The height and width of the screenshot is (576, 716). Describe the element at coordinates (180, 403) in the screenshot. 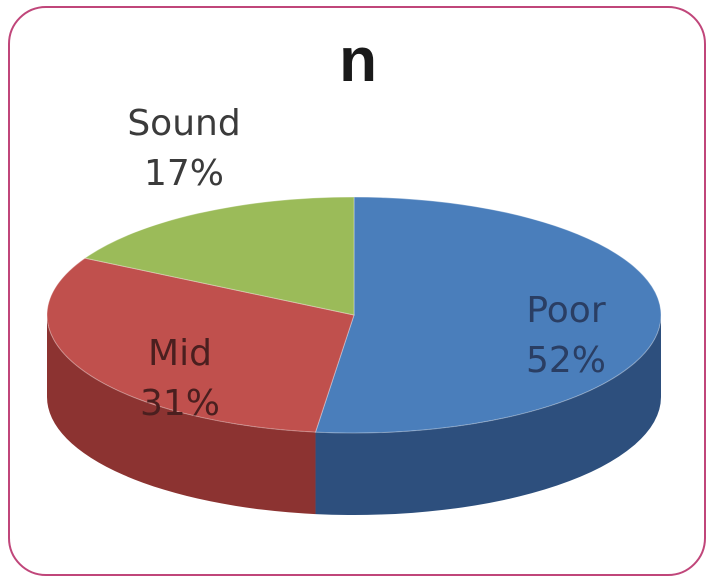

I see `slice-value-mid: 31%` at that location.